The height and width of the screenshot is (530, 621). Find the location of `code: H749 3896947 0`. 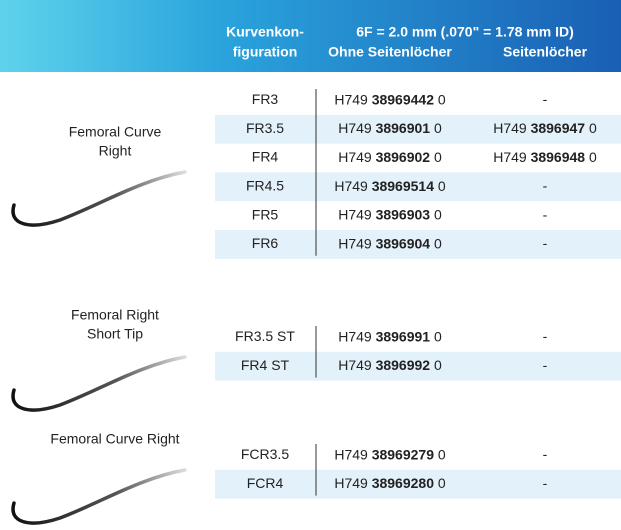

code: H749 3896947 0 is located at coordinates (545, 128).